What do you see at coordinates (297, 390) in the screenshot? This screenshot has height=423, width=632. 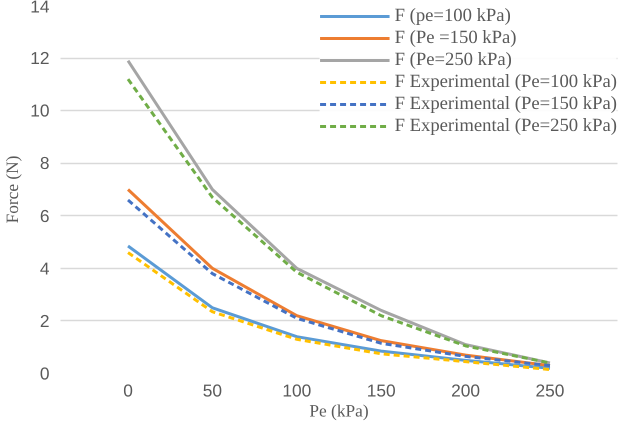 I see `x-tick-label: 100` at bounding box center [297, 390].